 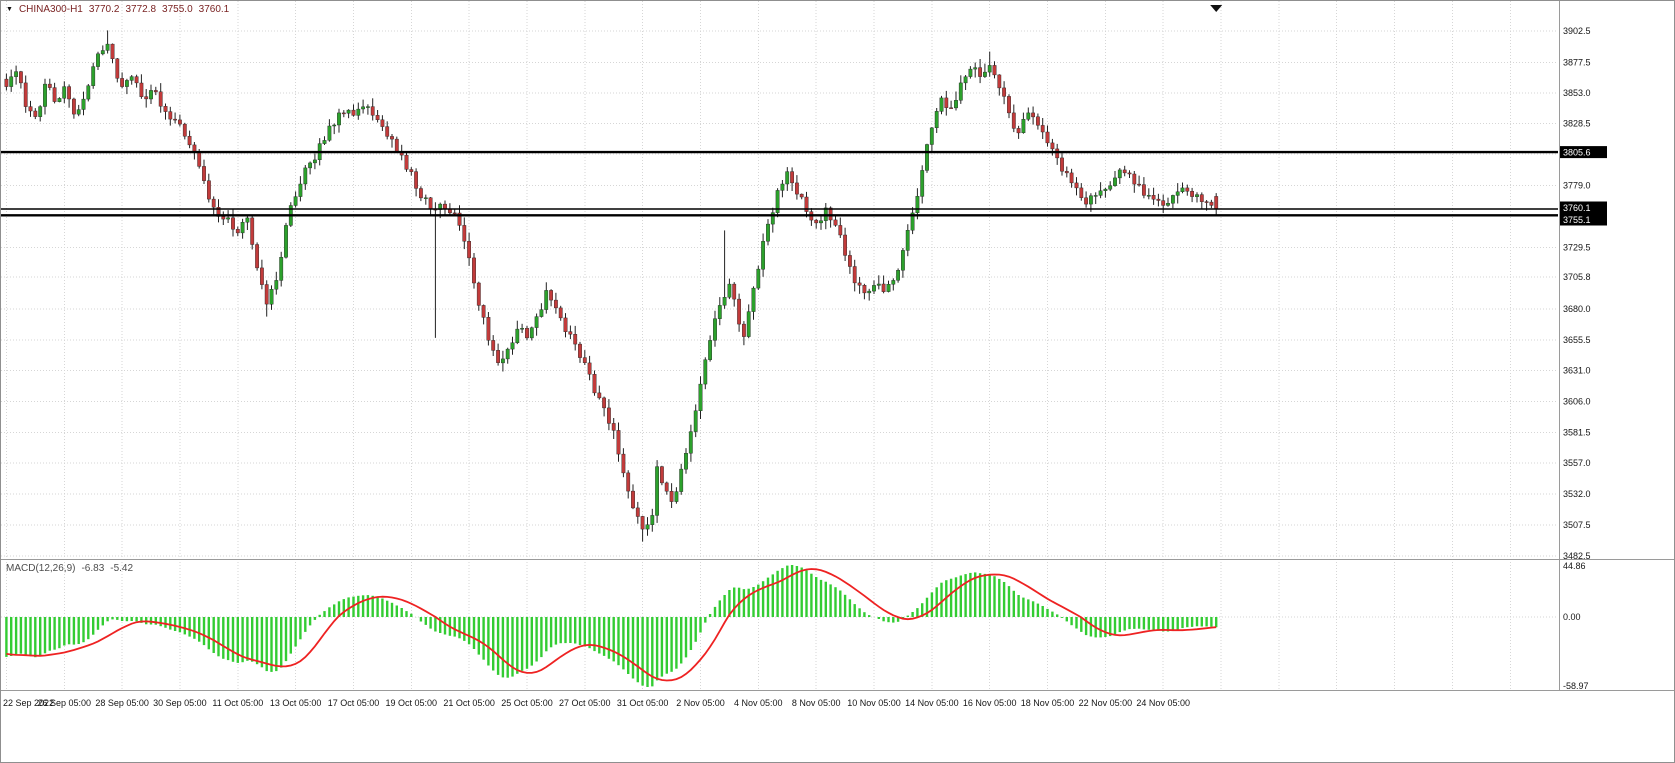 What do you see at coordinates (50, 9) in the screenshot?
I see `symbol-timeframe-label: CHINA300-H1` at bounding box center [50, 9].